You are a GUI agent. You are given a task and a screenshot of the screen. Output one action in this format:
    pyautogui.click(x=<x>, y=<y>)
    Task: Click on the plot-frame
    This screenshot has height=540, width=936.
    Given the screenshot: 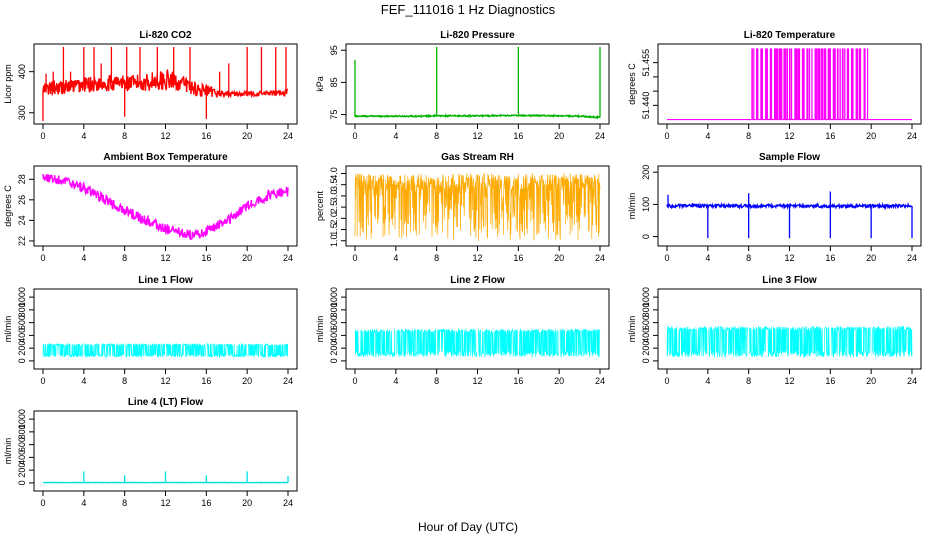 What is the action you would take?
    pyautogui.click(x=477, y=84)
    